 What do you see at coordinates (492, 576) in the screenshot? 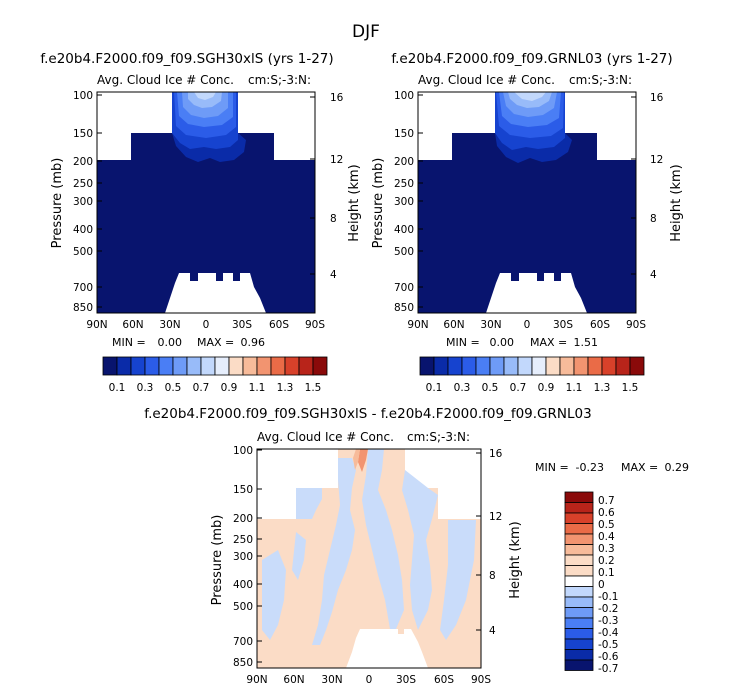
I see `panel-3-htick-8: 8` at bounding box center [492, 576].